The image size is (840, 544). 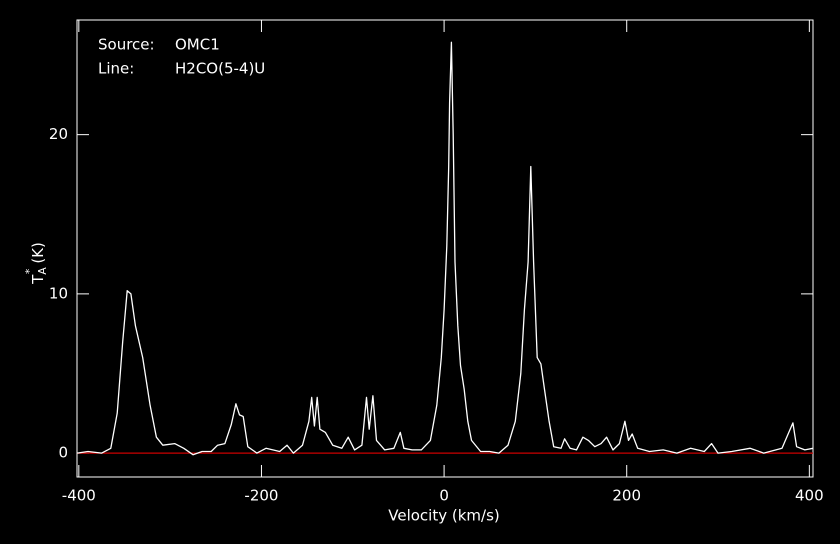 I want to click on annotation-label: Source:, so click(x=126, y=45).